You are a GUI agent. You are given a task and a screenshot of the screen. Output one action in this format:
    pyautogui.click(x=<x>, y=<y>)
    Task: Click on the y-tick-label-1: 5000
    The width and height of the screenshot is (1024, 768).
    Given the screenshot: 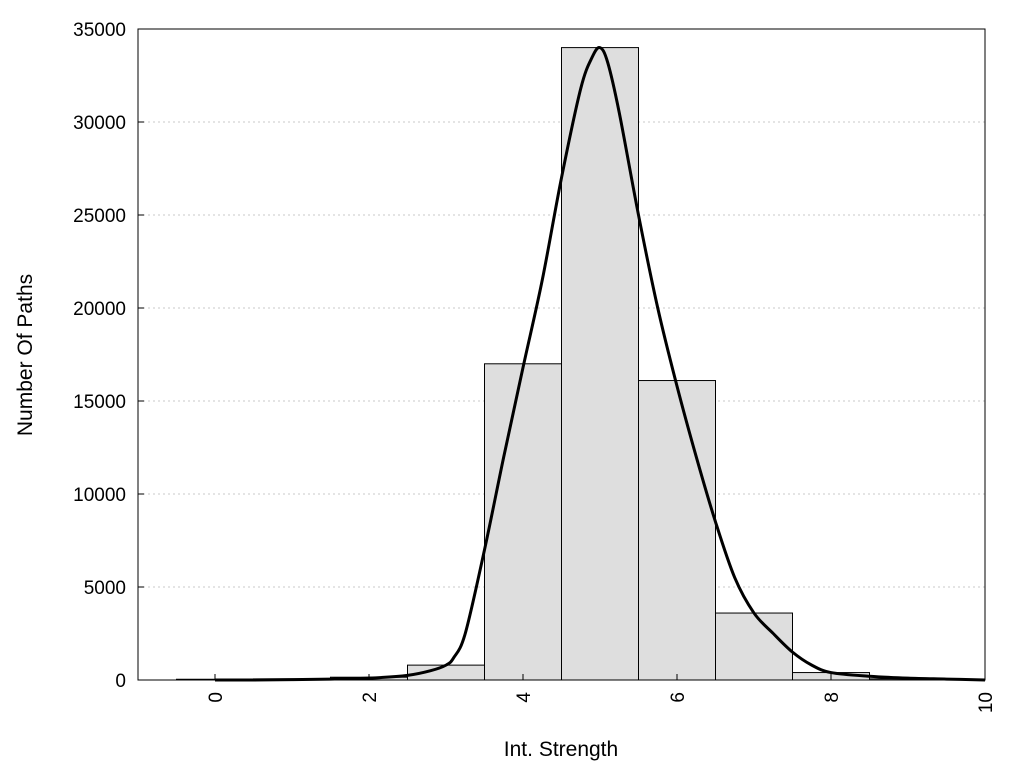 What is the action you would take?
    pyautogui.click(x=105, y=588)
    